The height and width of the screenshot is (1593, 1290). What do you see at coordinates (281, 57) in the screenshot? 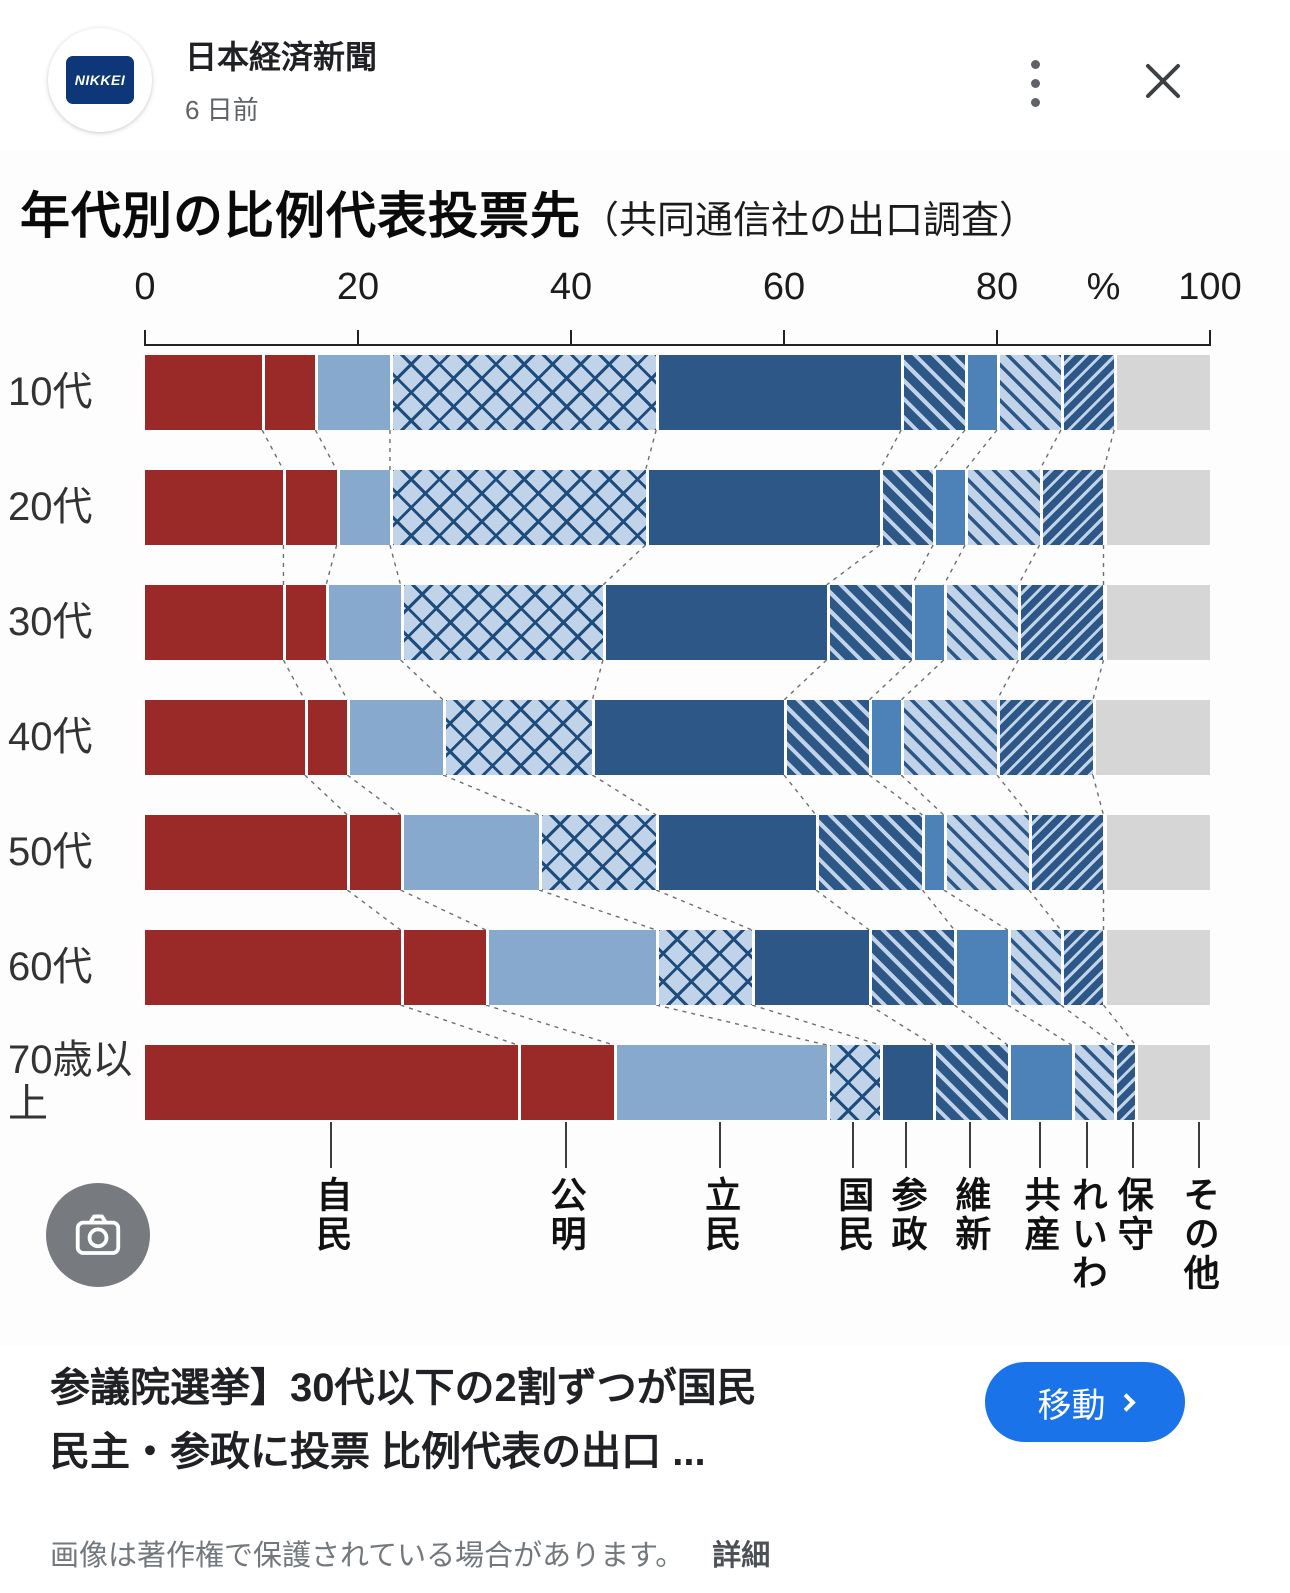
I see `source-name: 日本経済新聞` at bounding box center [281, 57].